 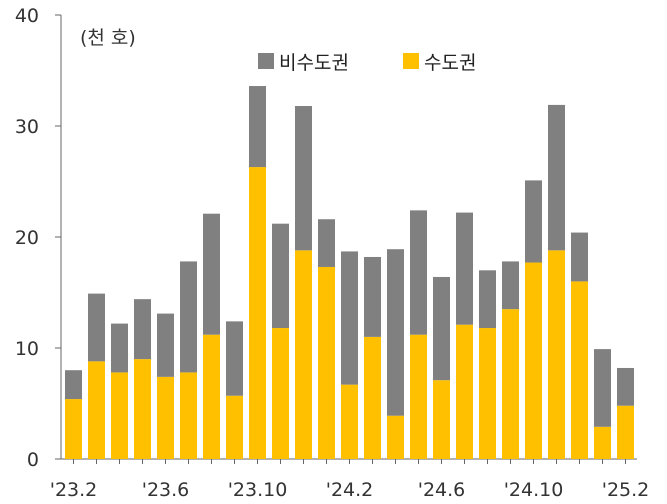 I want to click on y-tick-label: 10, so click(x=27, y=349).